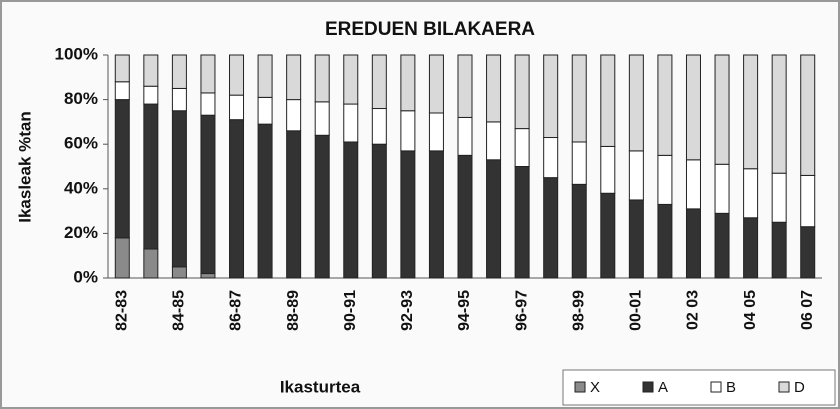 This screenshot has width=840, height=409. I want to click on x-tick-label: 82-83, so click(121, 310).